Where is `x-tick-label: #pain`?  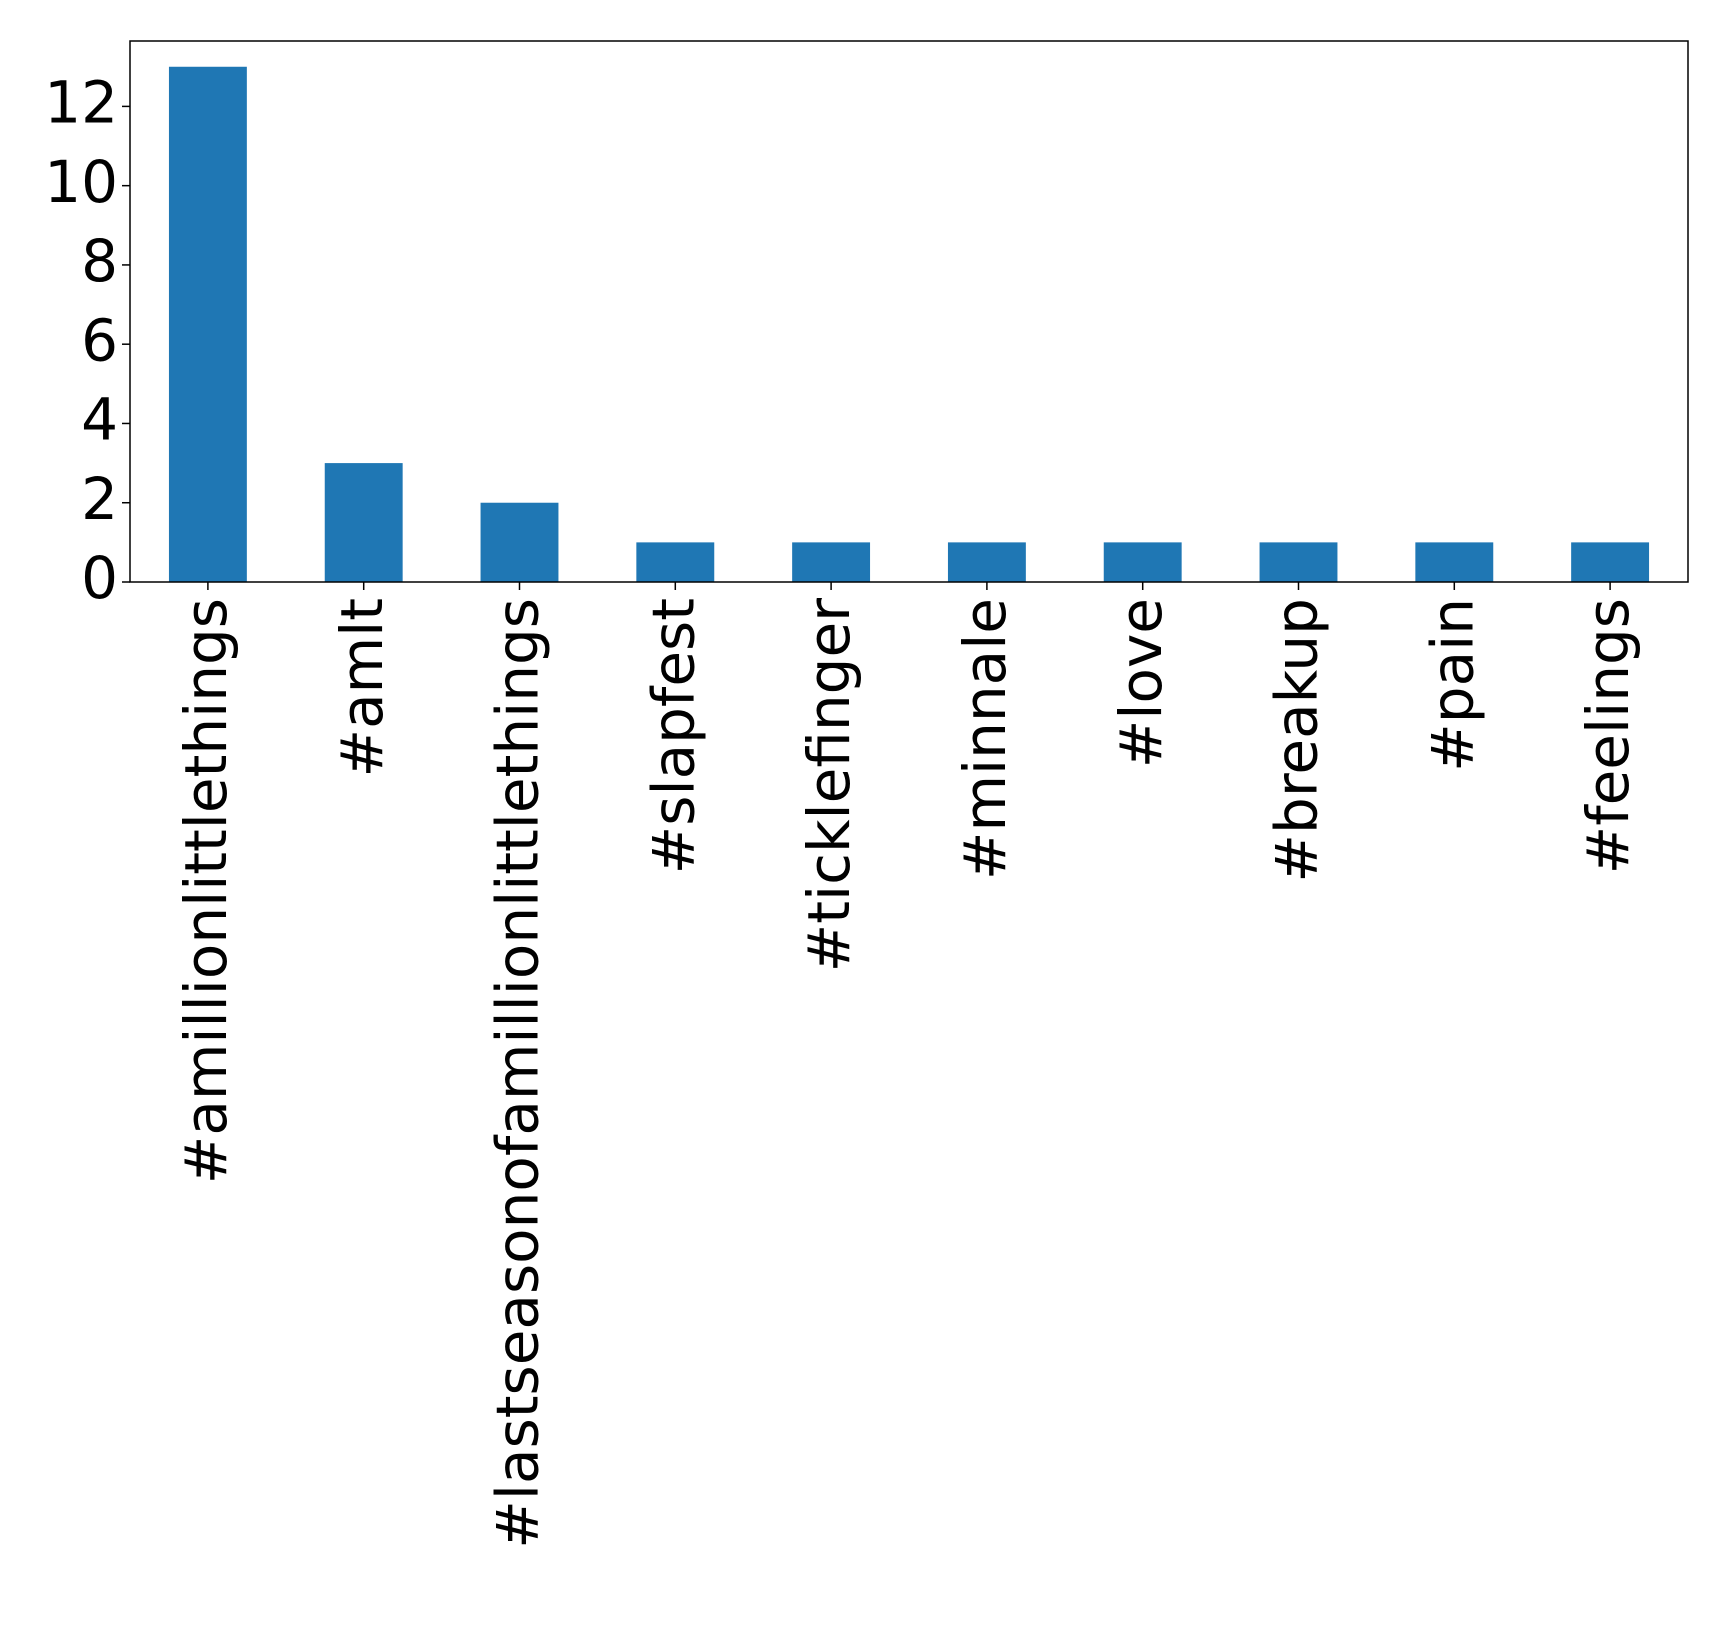
x-tick-label: #pain is located at coordinates (1452, 685).